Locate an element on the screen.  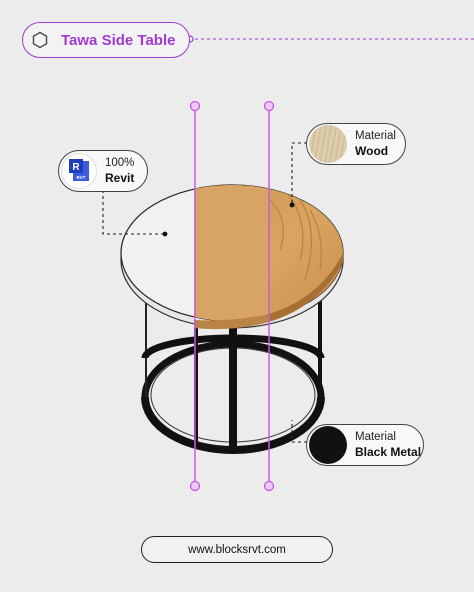
title-badge: Tawa Side Table is located at coordinates (106, 40).